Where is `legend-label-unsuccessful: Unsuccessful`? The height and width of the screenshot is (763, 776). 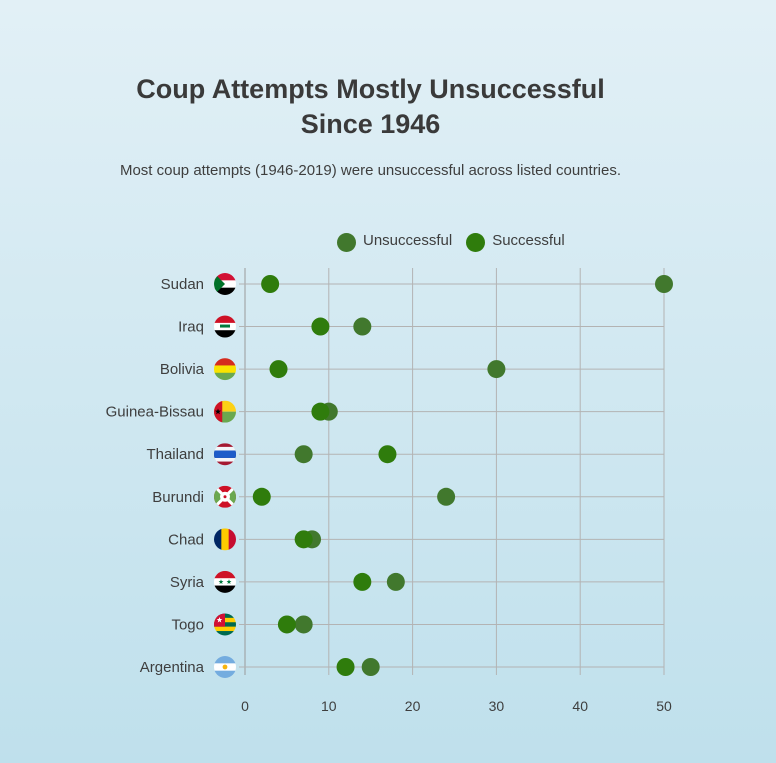 legend-label-unsuccessful: Unsuccessful is located at coordinates (408, 240).